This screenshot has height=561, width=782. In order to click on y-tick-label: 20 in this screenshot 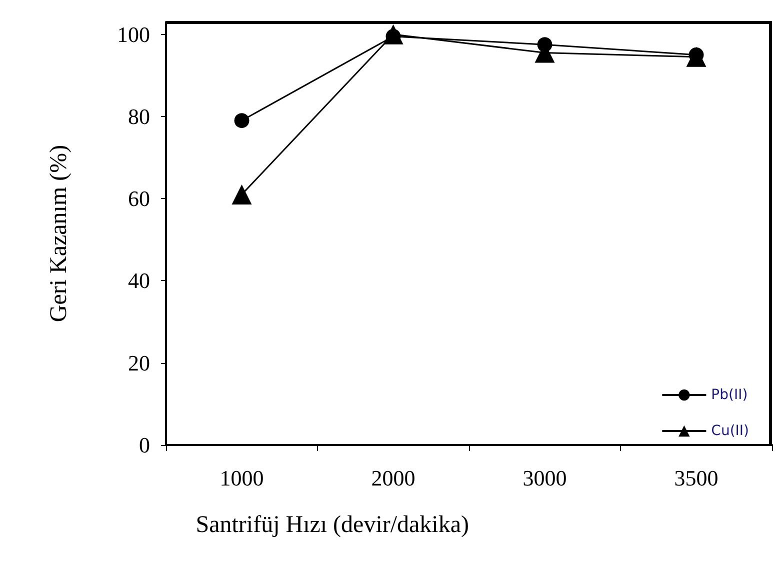, I will do `click(139, 363)`.